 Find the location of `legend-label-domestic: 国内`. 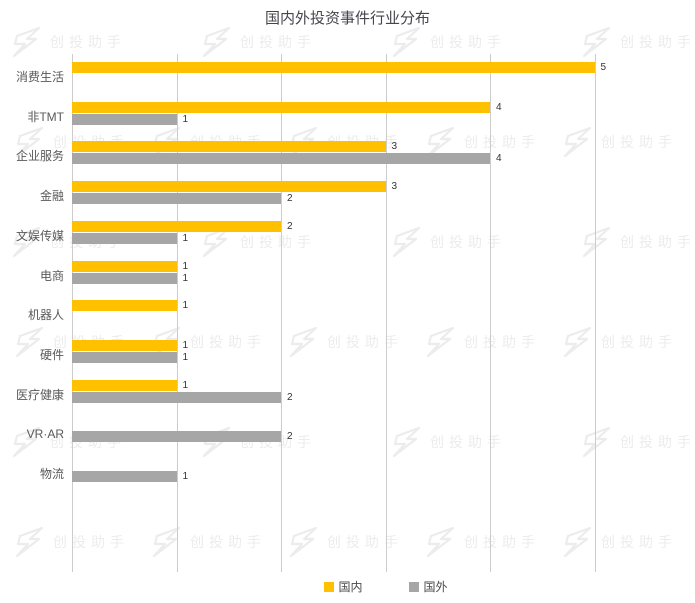

legend-label-domestic: 国内 is located at coordinates (350, 587).